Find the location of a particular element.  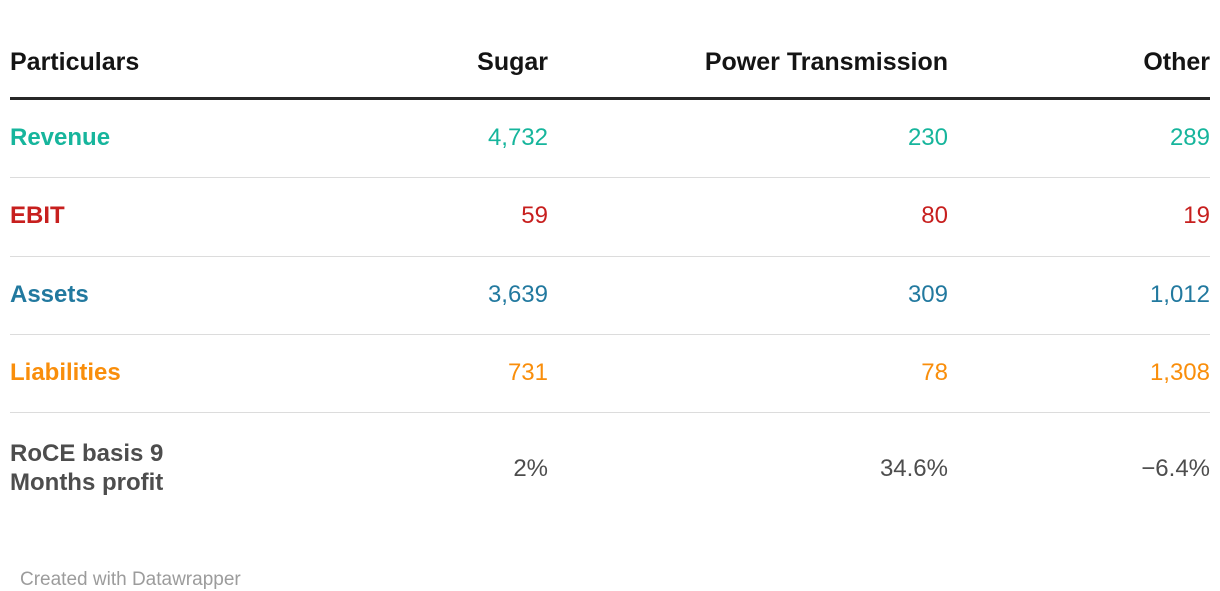

table-row: Liabilities 731 78 1,308 is located at coordinates (610, 374).